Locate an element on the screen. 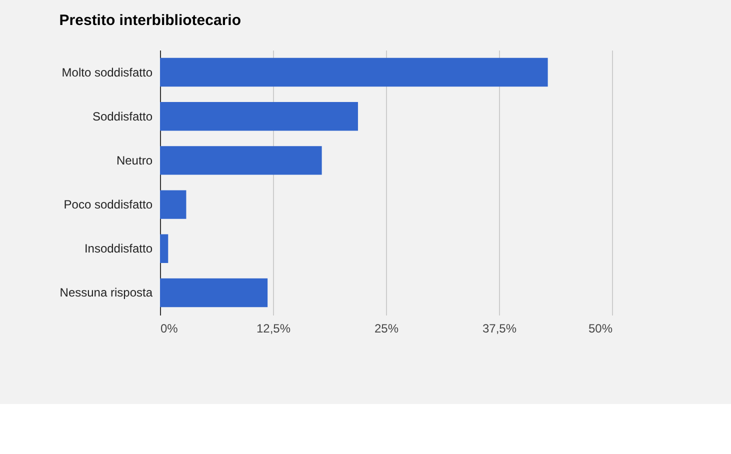  x-tick-label: 37,5% is located at coordinates (499, 329).